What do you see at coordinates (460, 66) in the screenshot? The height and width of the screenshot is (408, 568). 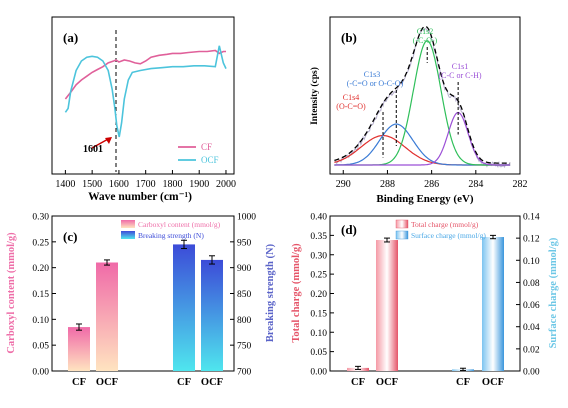 I see `peak-c1s1-name: C1s1` at bounding box center [460, 66].